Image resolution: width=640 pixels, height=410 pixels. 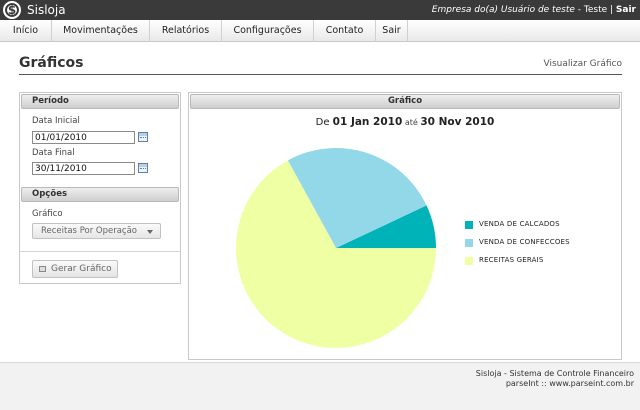 I want to click on legend-item: VENDA DE CONFECCOES, so click(x=517, y=243).